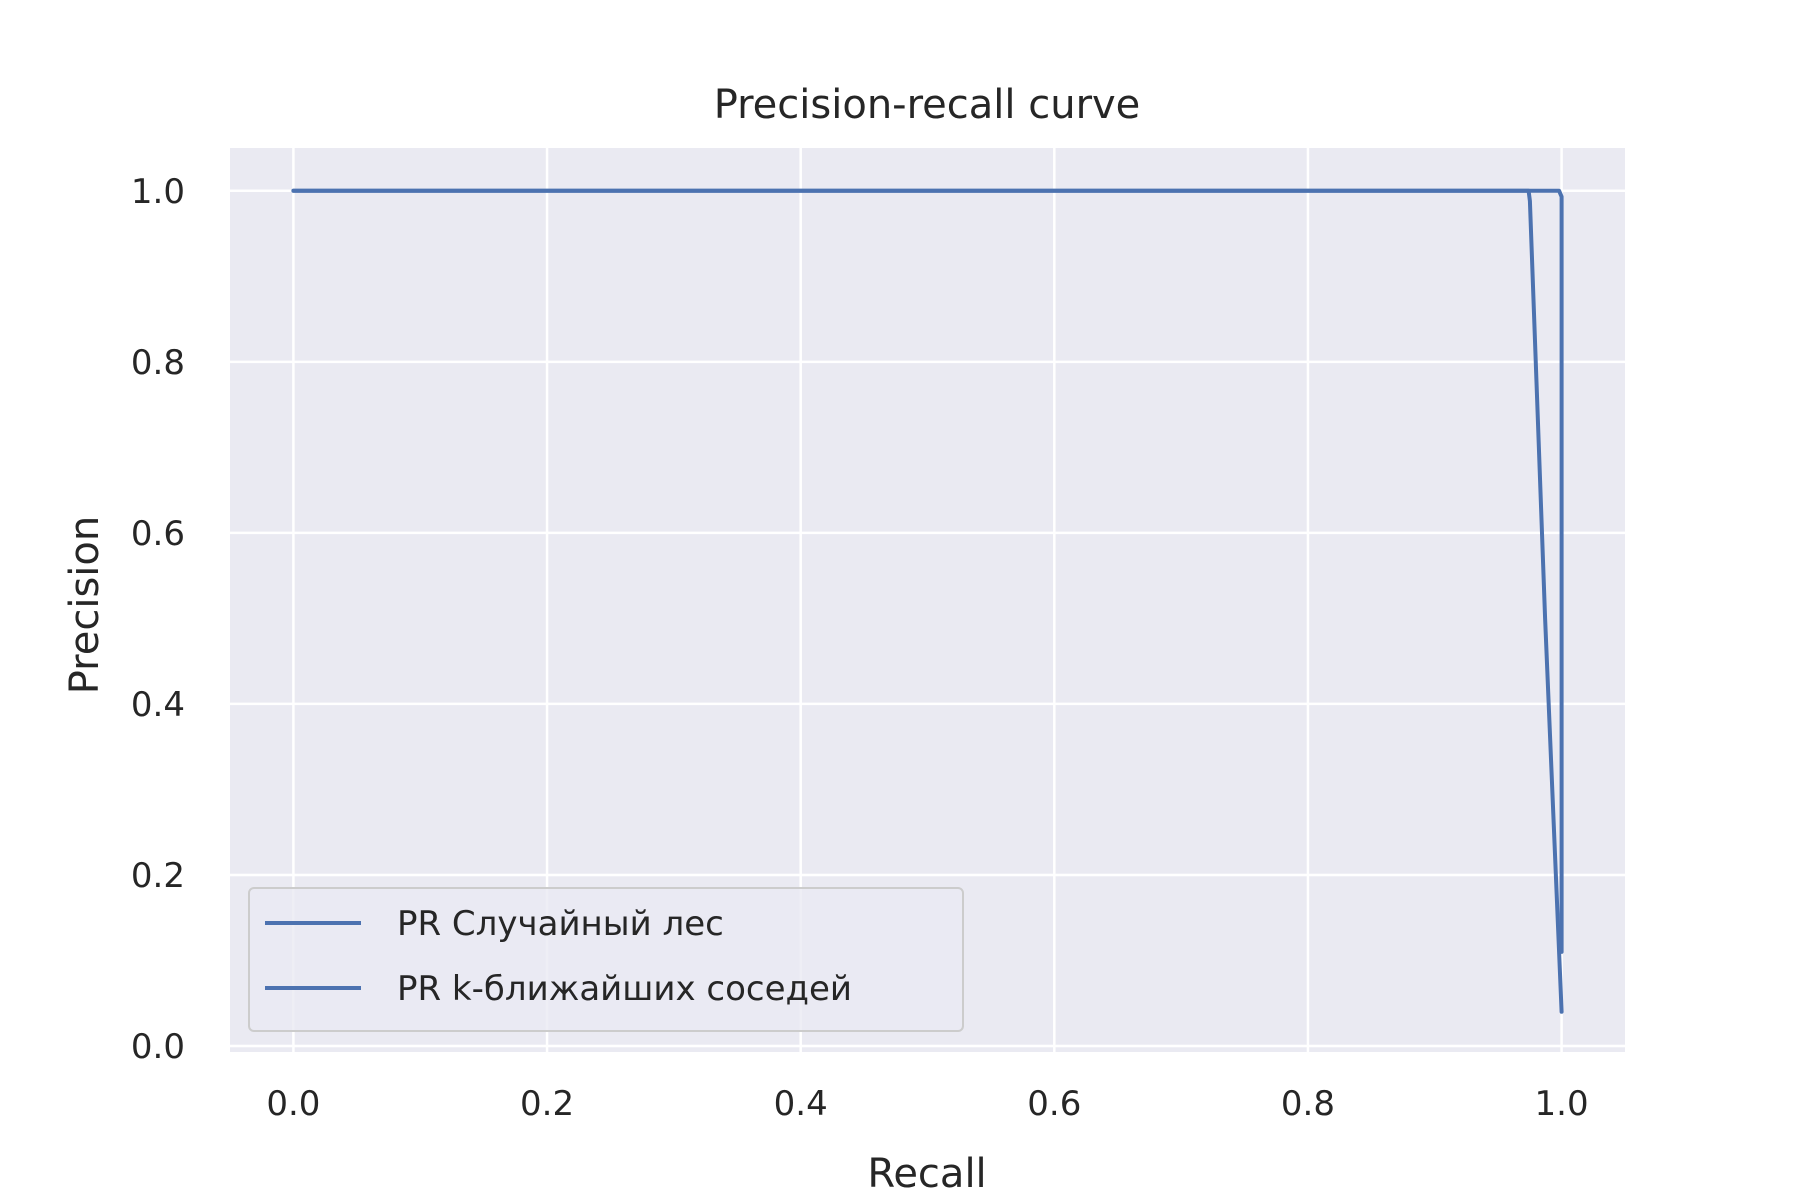  Describe the element at coordinates (801, 1104) in the screenshot. I see `x-tick-label: 0.4` at that location.